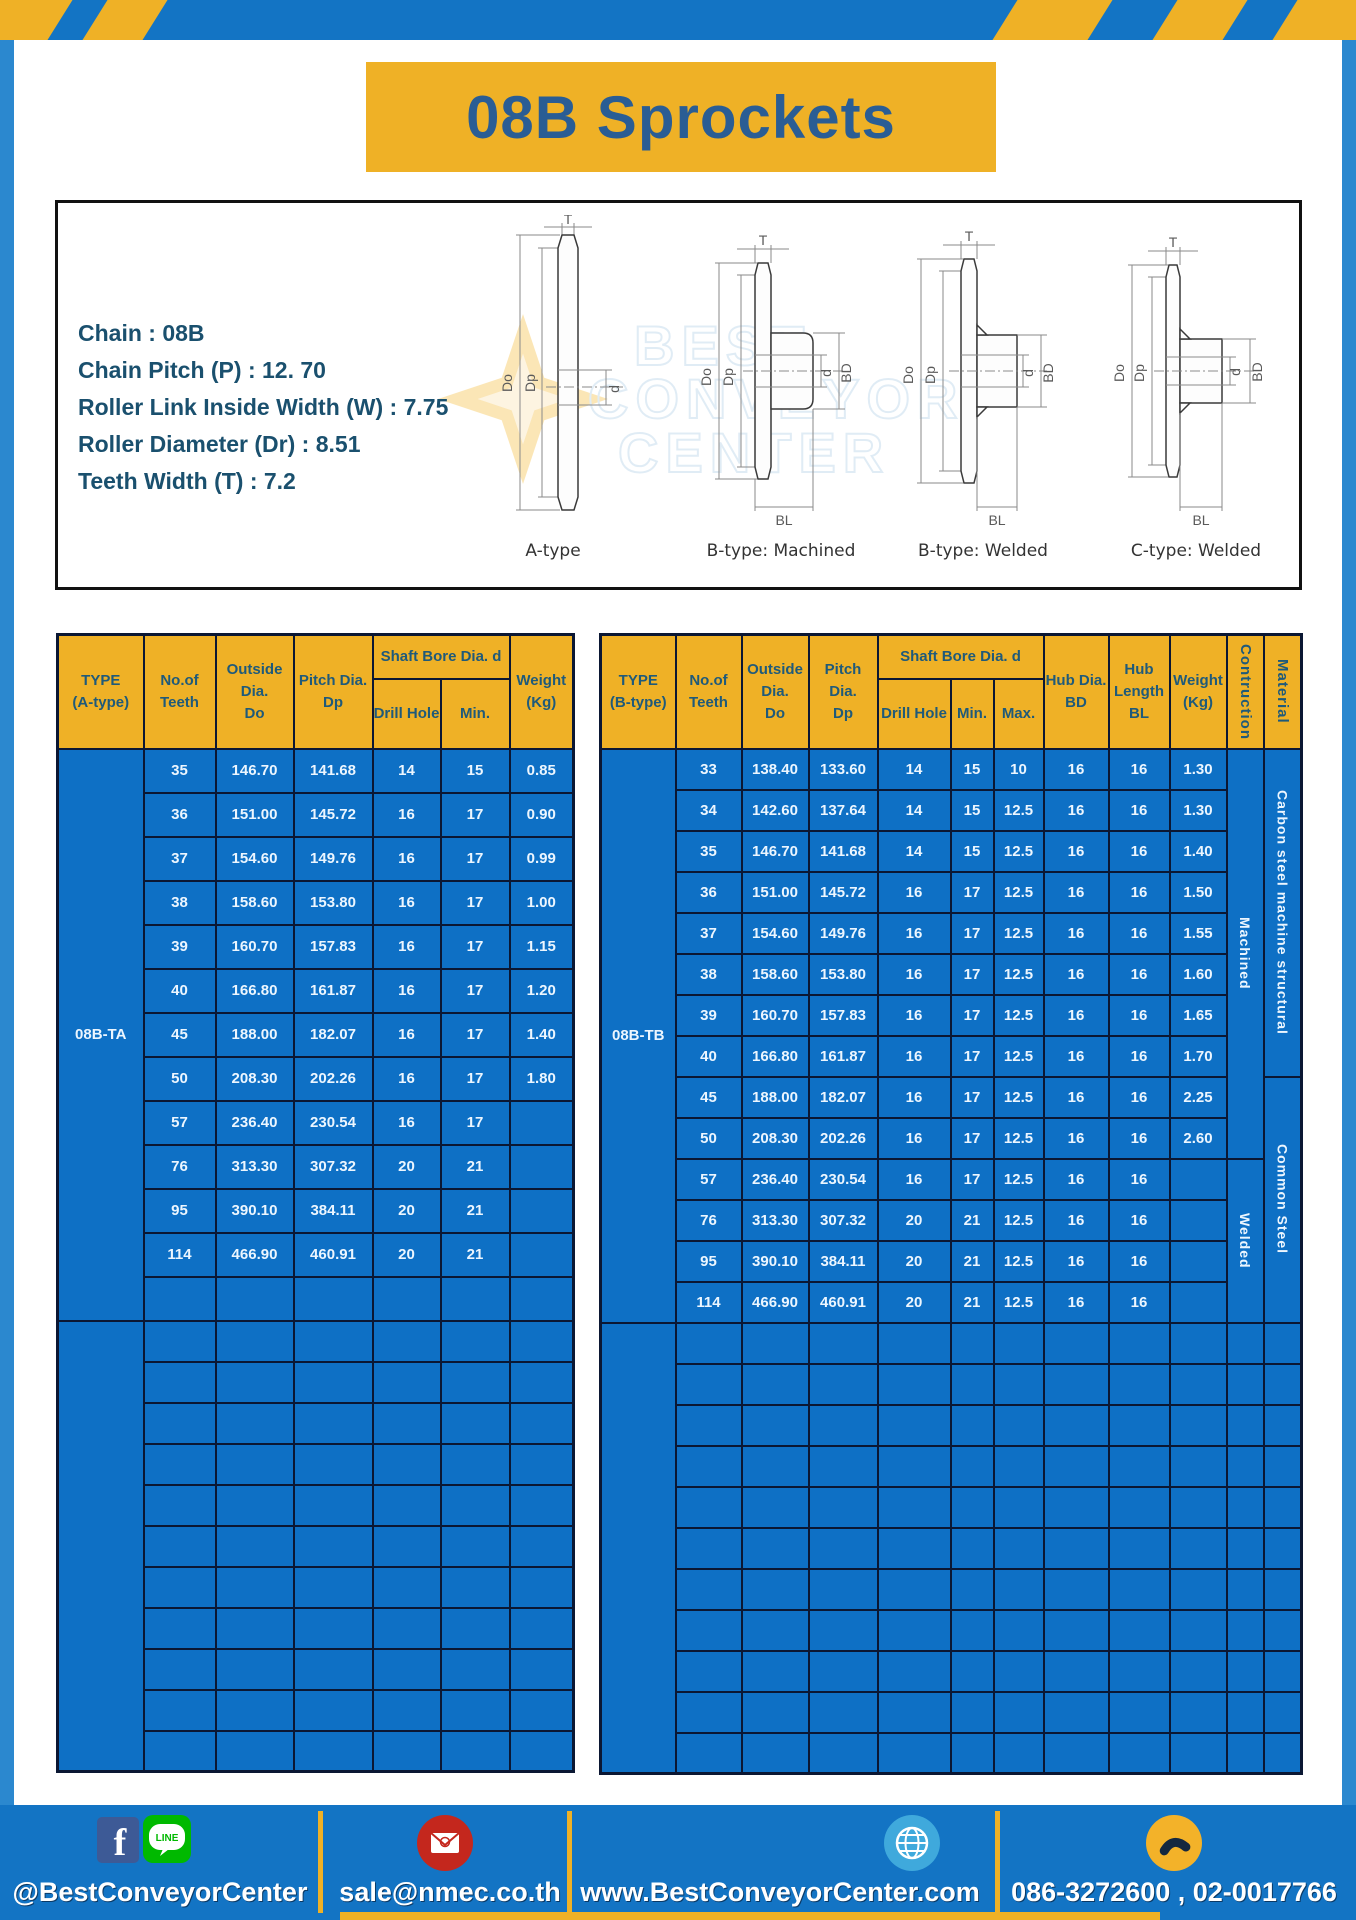 Image resolution: width=1356 pixels, height=1920 pixels. I want to click on phone-numbers: 086-3272600 , 02-0017766, so click(1174, 1892).